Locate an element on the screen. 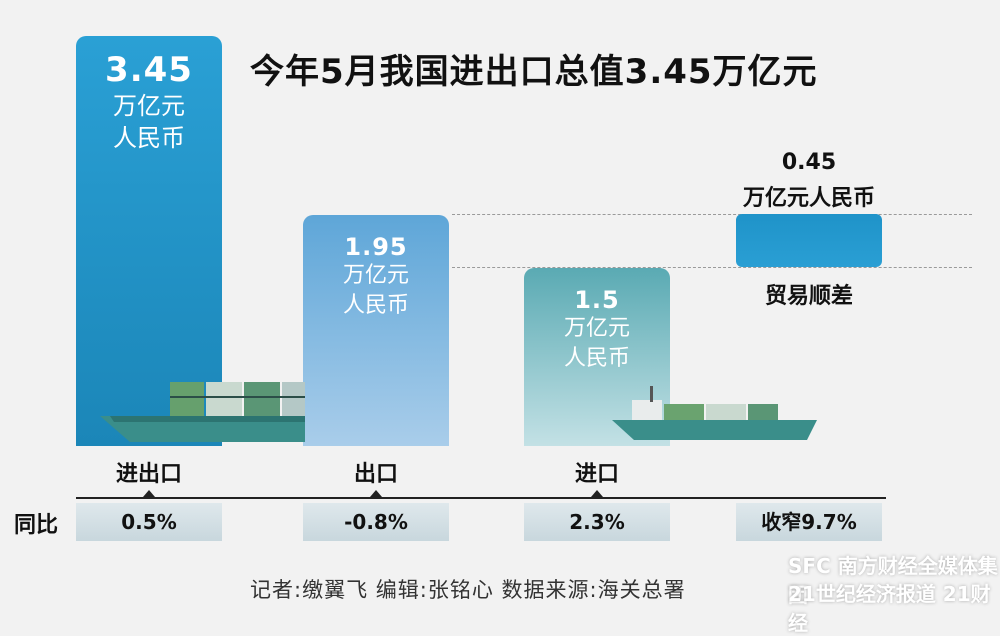 The image size is (1000, 636). category-label-total: 进出口 is located at coordinates (148, 474).